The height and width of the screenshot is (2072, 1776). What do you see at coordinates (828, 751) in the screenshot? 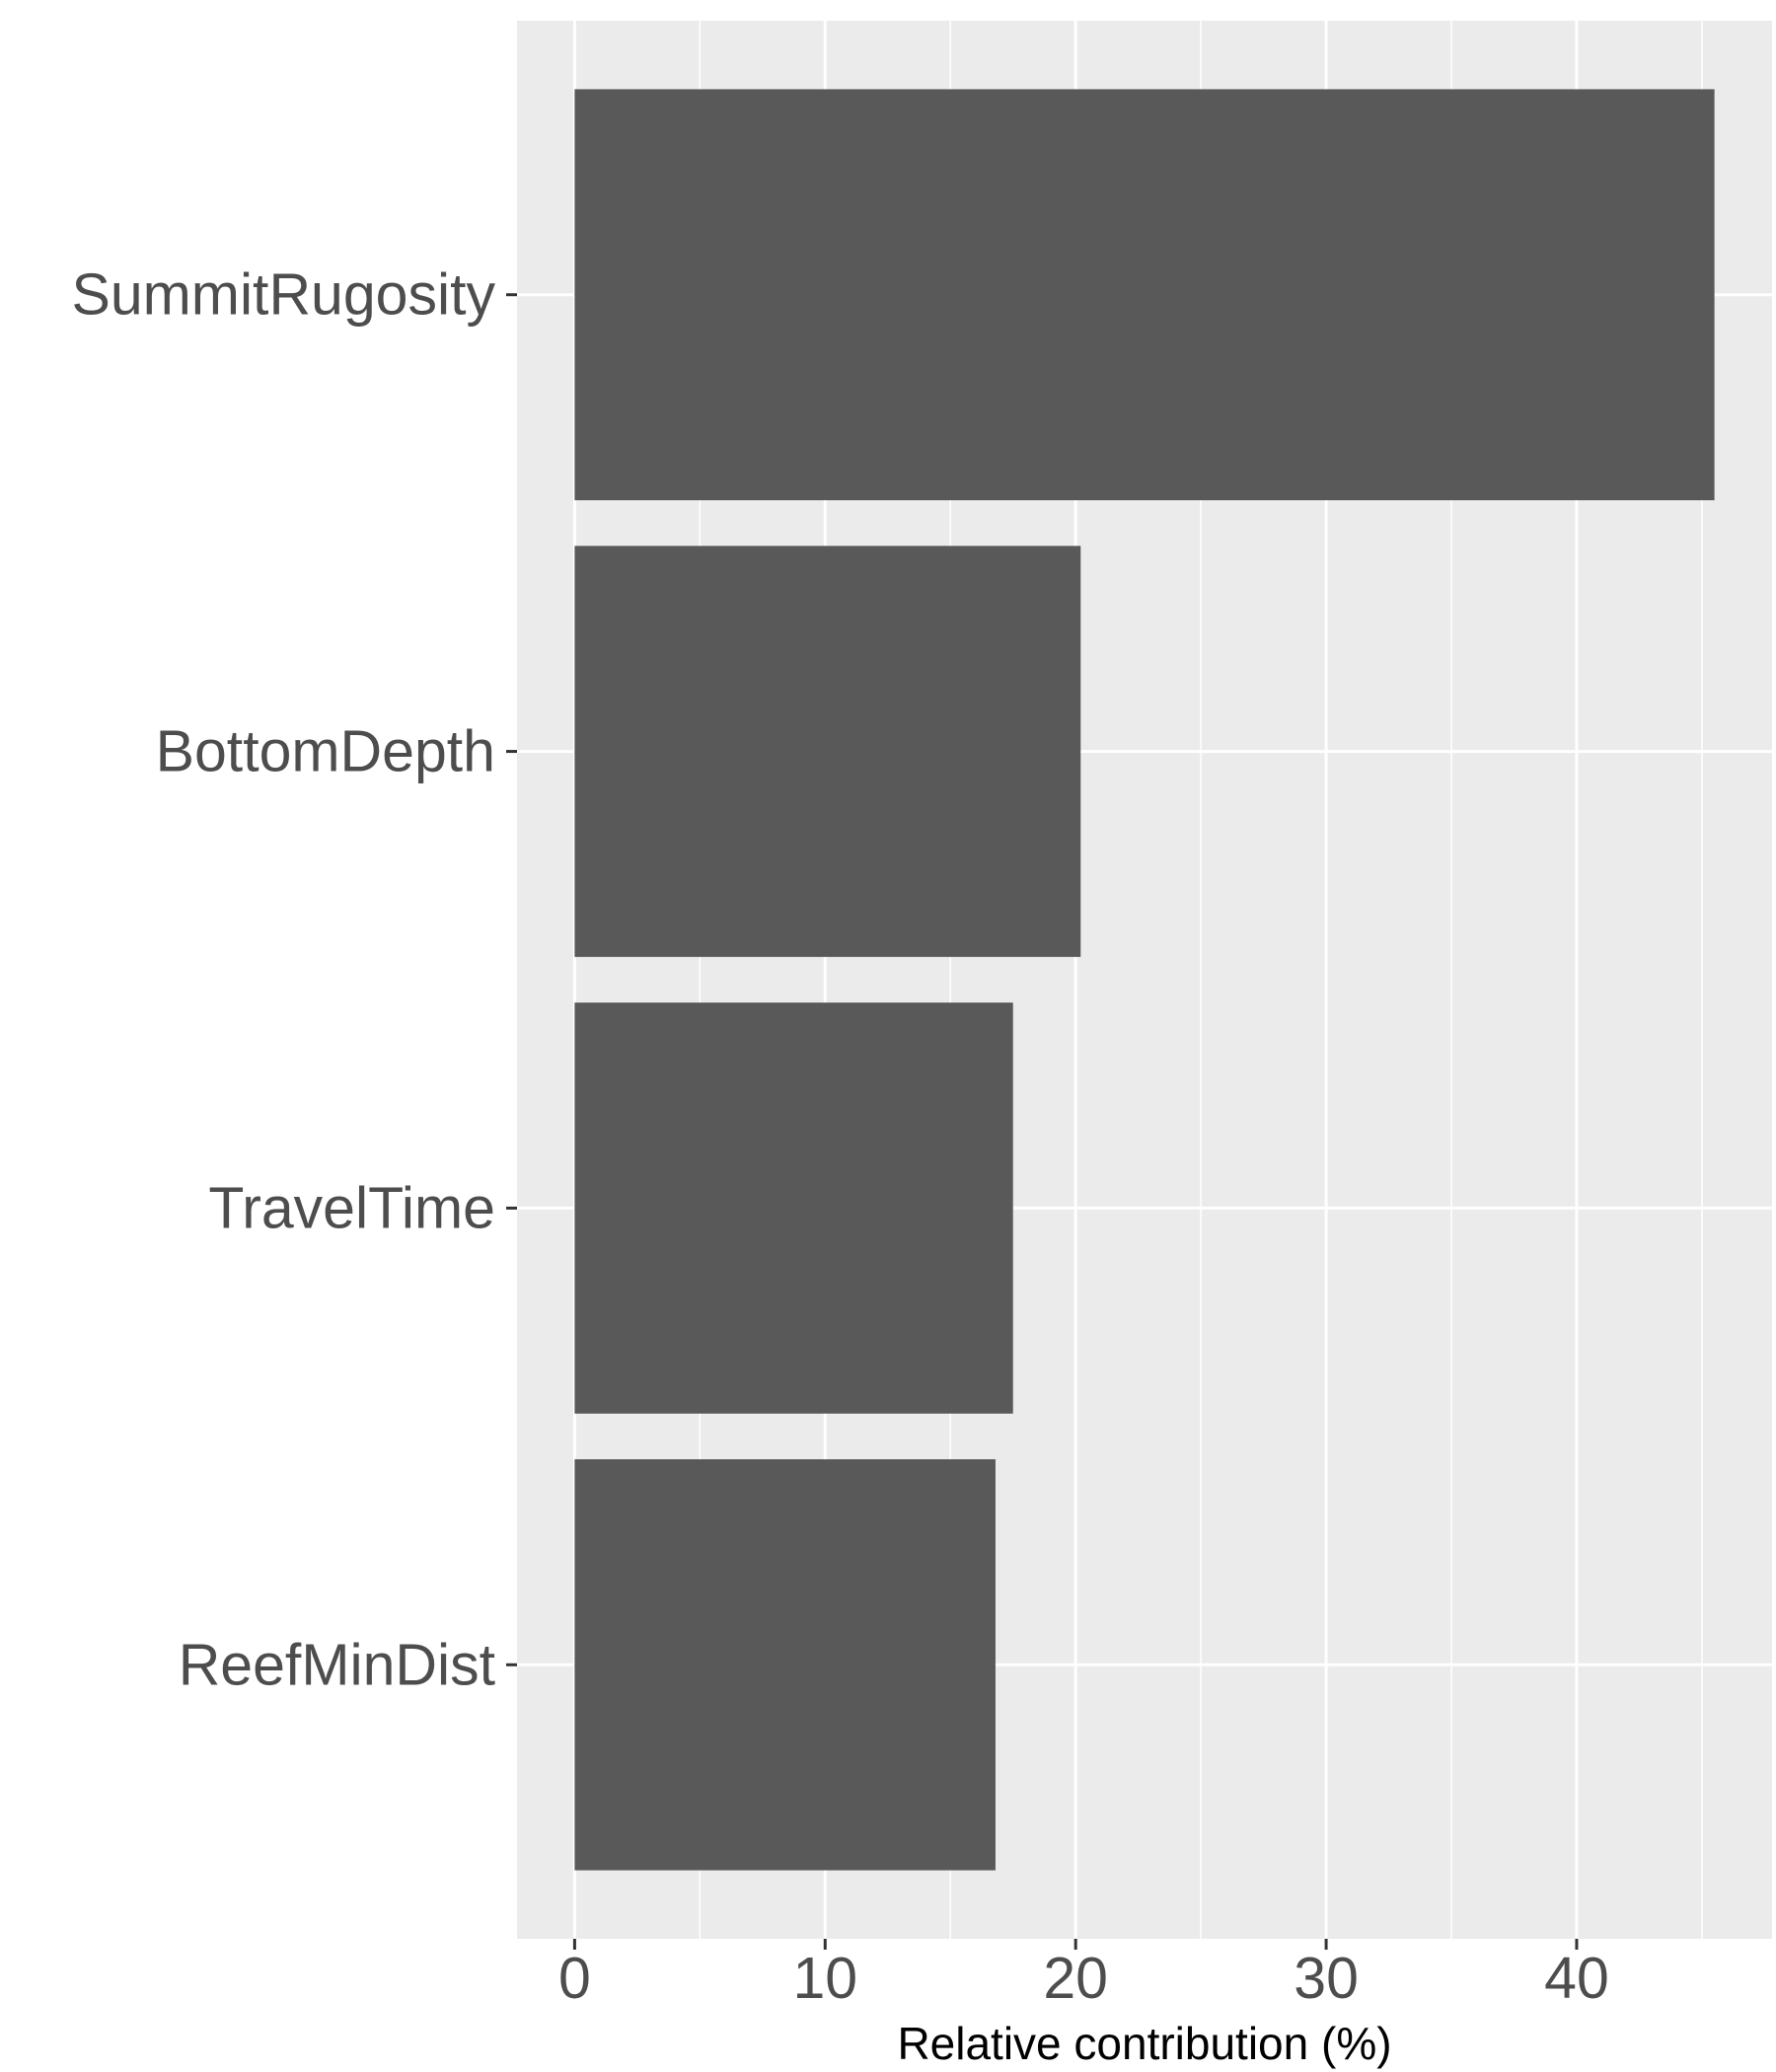
I see `bar-bottomdepth` at bounding box center [828, 751].